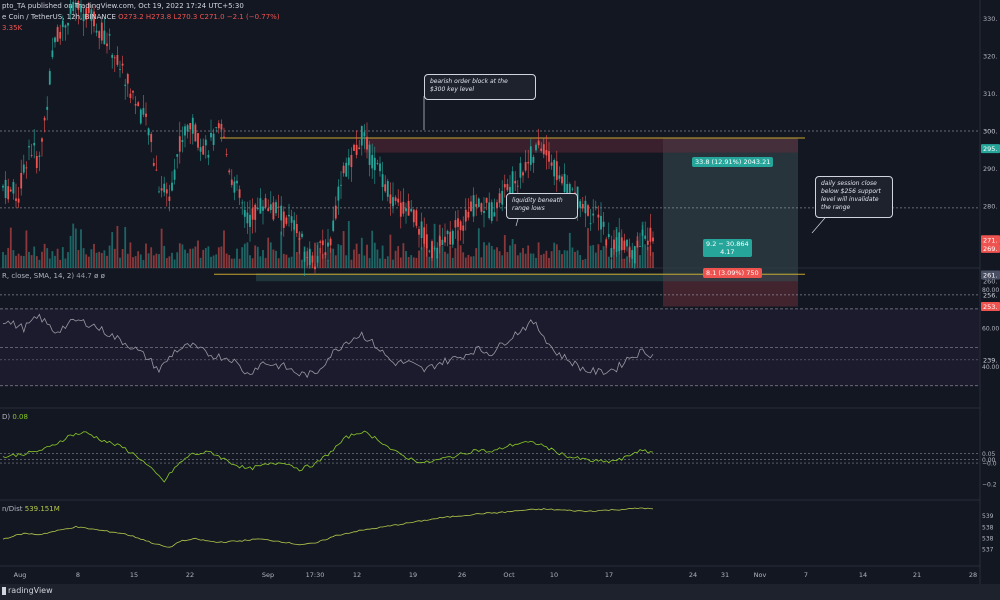 The width and height of the screenshot is (1000, 600). Describe the element at coordinates (990, 149) in the screenshot. I see `price-tag-label: 295.` at that location.